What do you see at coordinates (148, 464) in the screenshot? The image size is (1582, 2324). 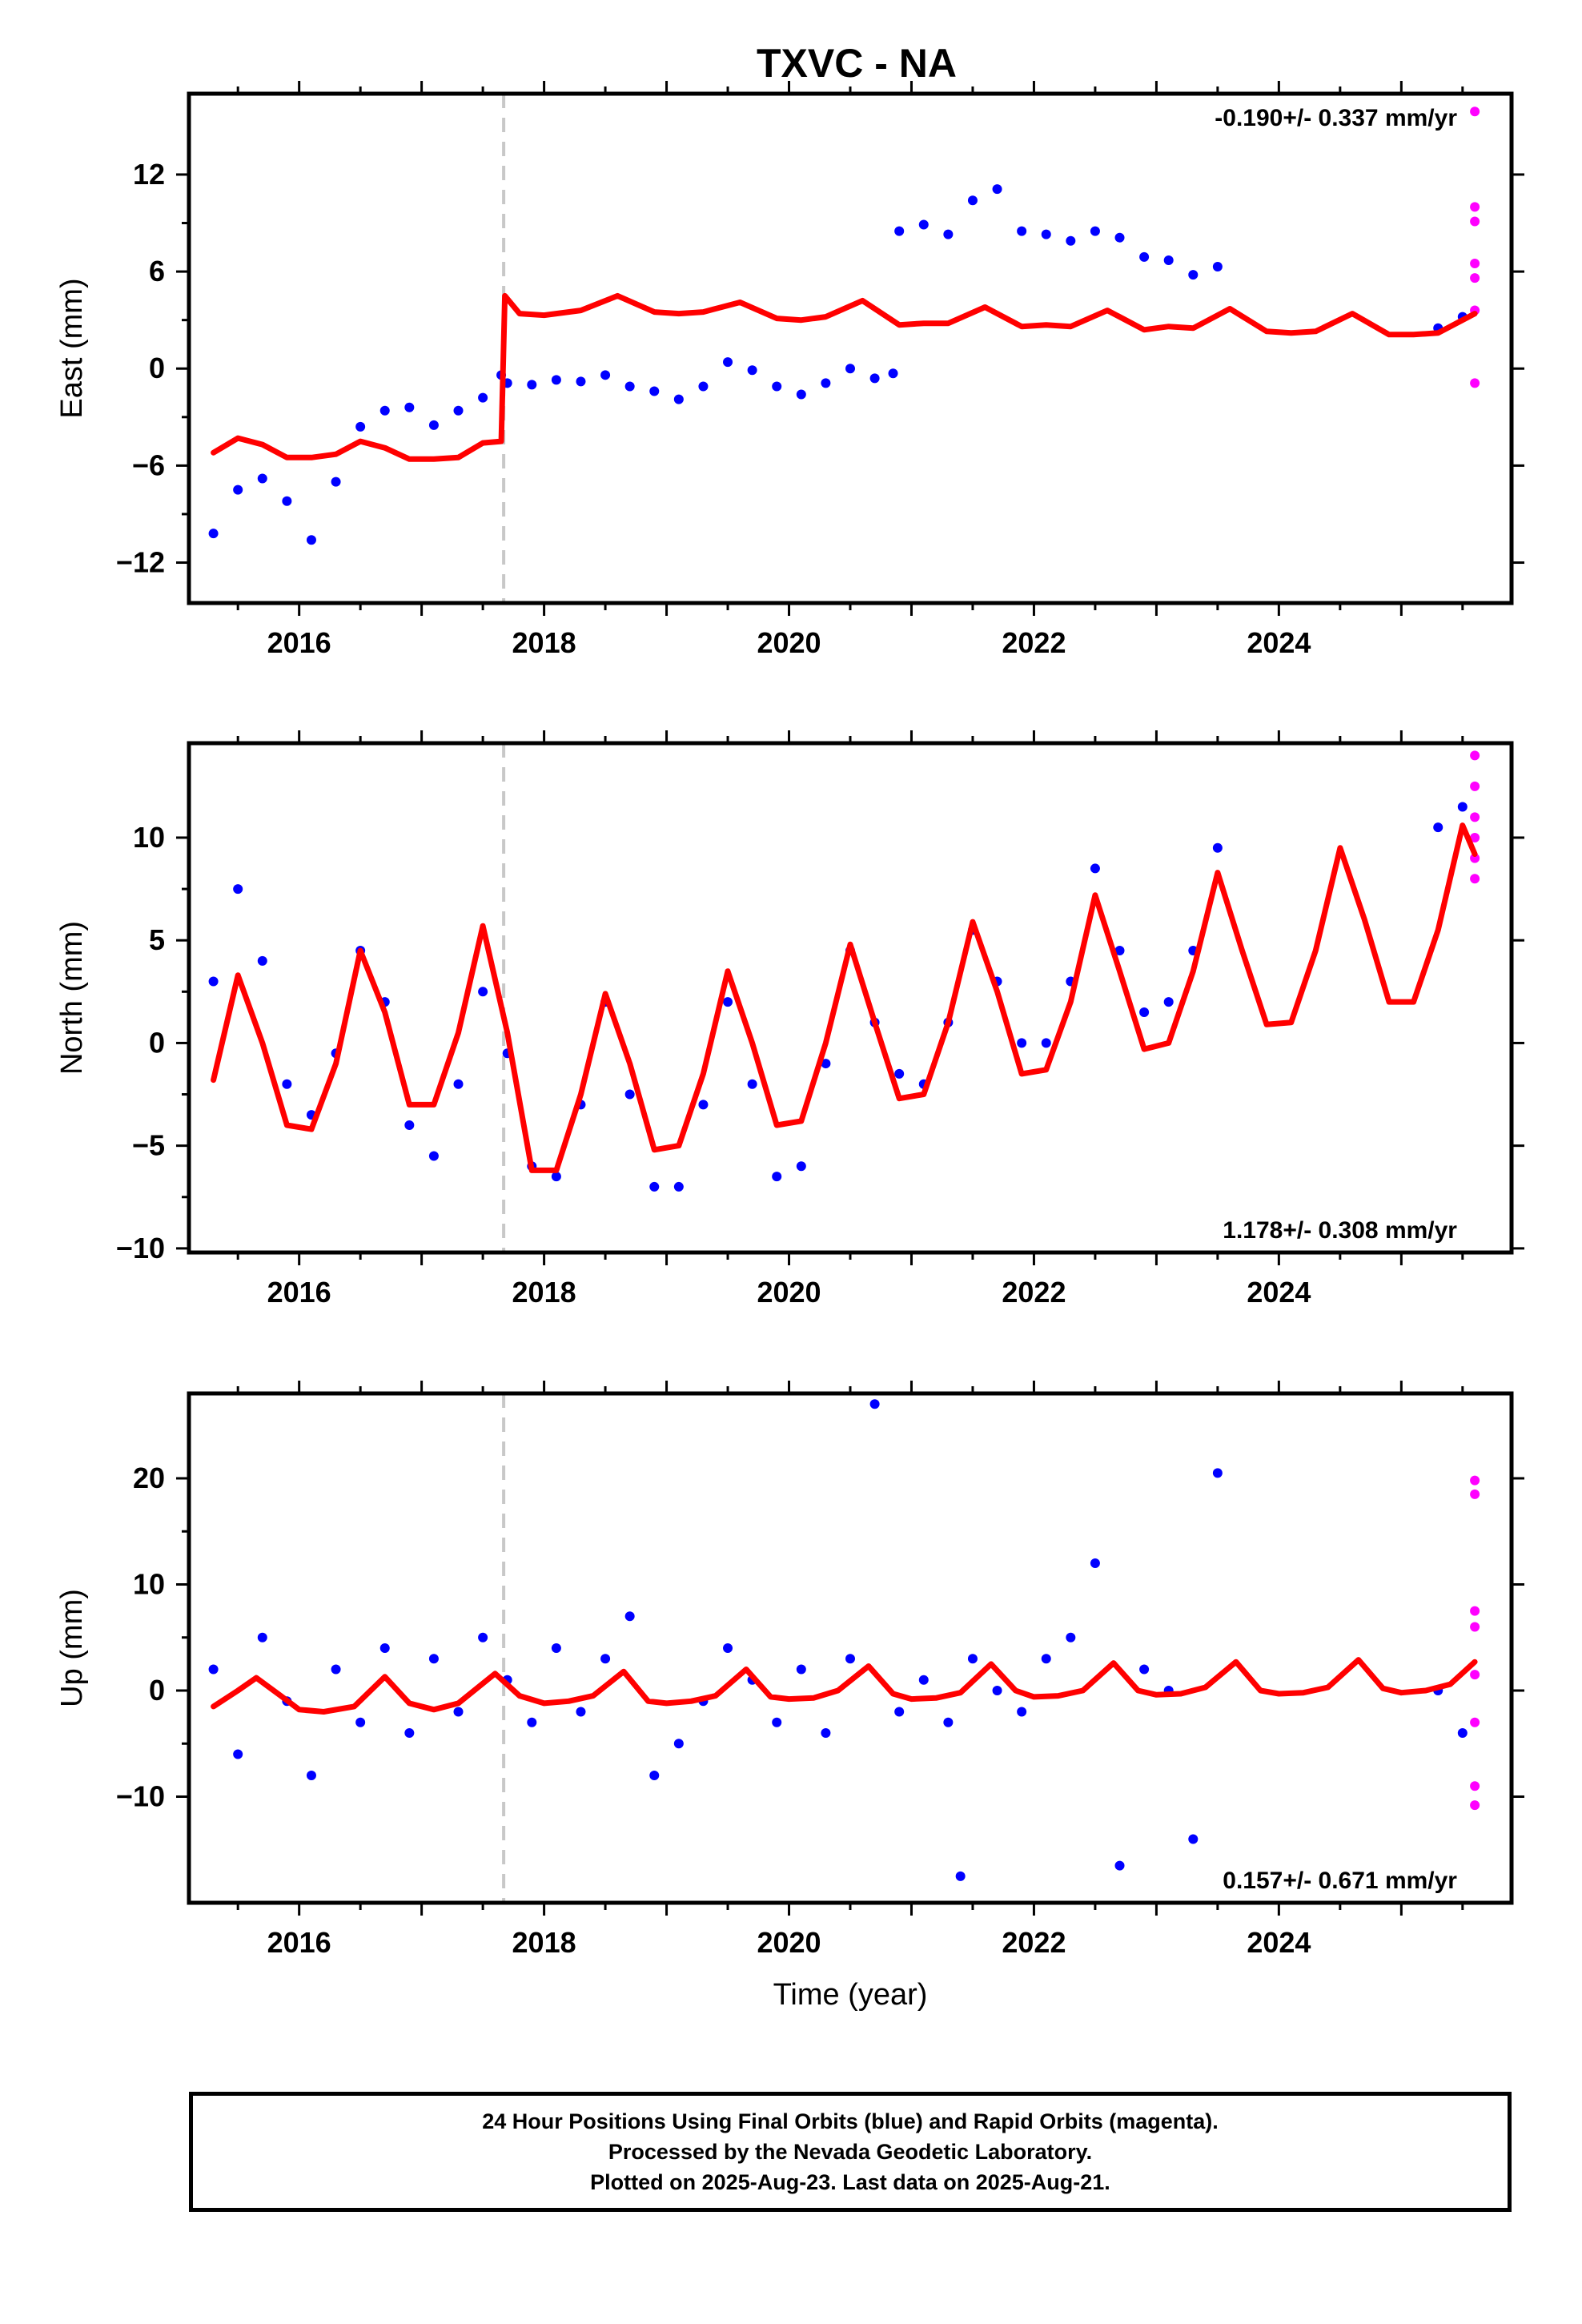 I see `y-tick-label: −6` at bounding box center [148, 464].